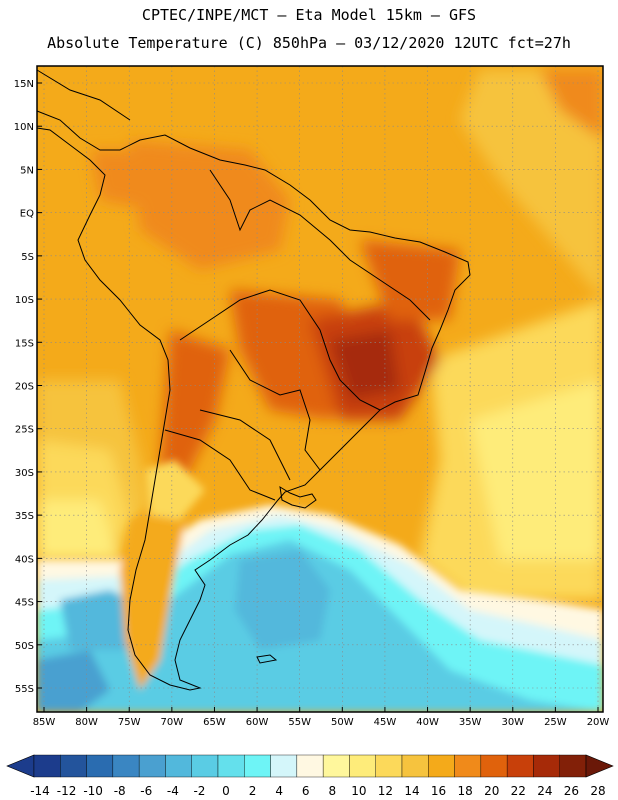 This screenshot has height=800, width=618. Describe the element at coordinates (44, 722) in the screenshot. I see `lon-label: 85W` at that location.